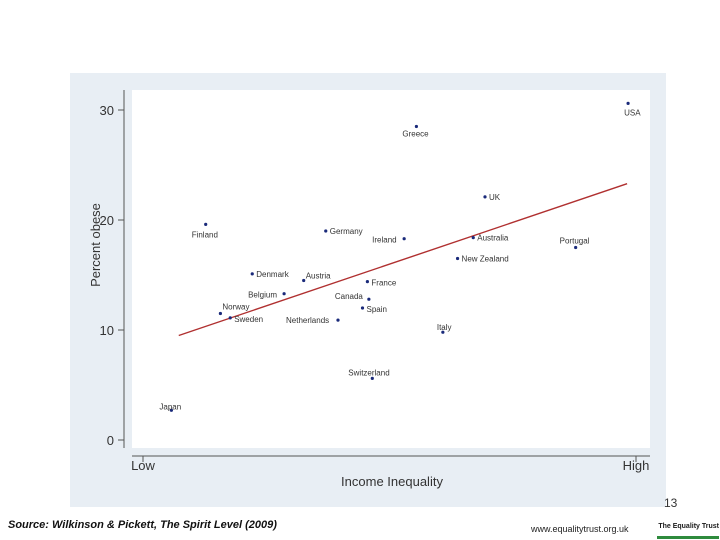 Image resolution: width=720 pixels, height=540 pixels. Describe the element at coordinates (415, 134) in the screenshot. I see `point-label-greece: Greece` at that location.